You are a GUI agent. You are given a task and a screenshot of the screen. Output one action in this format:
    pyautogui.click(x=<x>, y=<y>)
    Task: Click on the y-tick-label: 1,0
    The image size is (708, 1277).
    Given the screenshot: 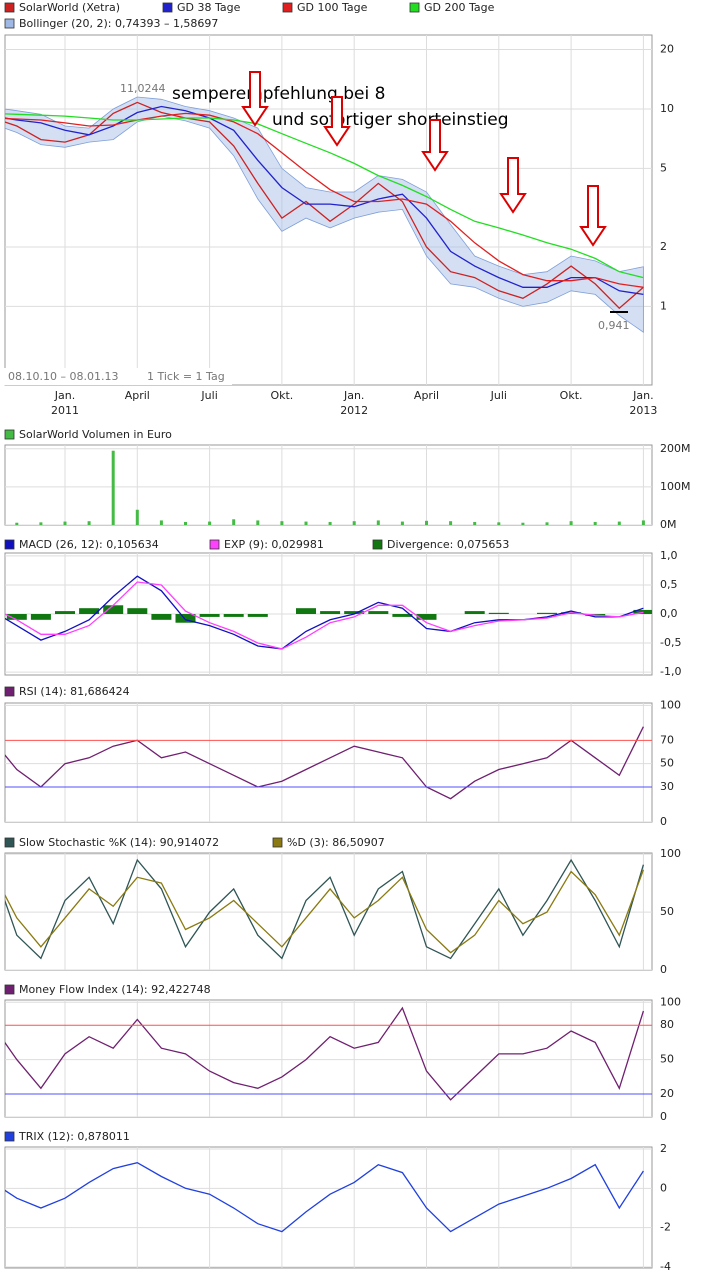 What is the action you would take?
    pyautogui.click(x=669, y=555)
    